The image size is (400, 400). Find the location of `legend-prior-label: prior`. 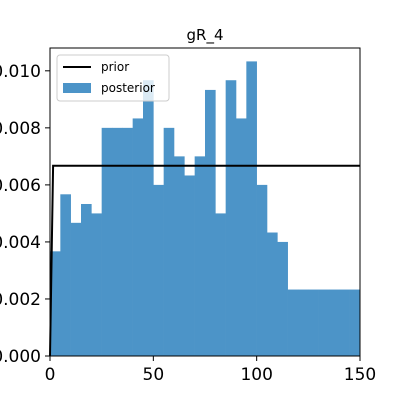

legend-prior-label: prior is located at coordinates (115, 67).